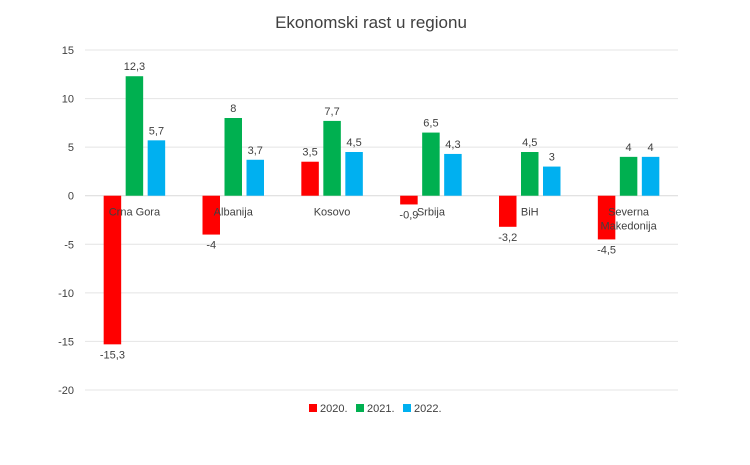  Describe the element at coordinates (628, 220) in the screenshot. I see `category-label: Severna Makedonija` at that location.